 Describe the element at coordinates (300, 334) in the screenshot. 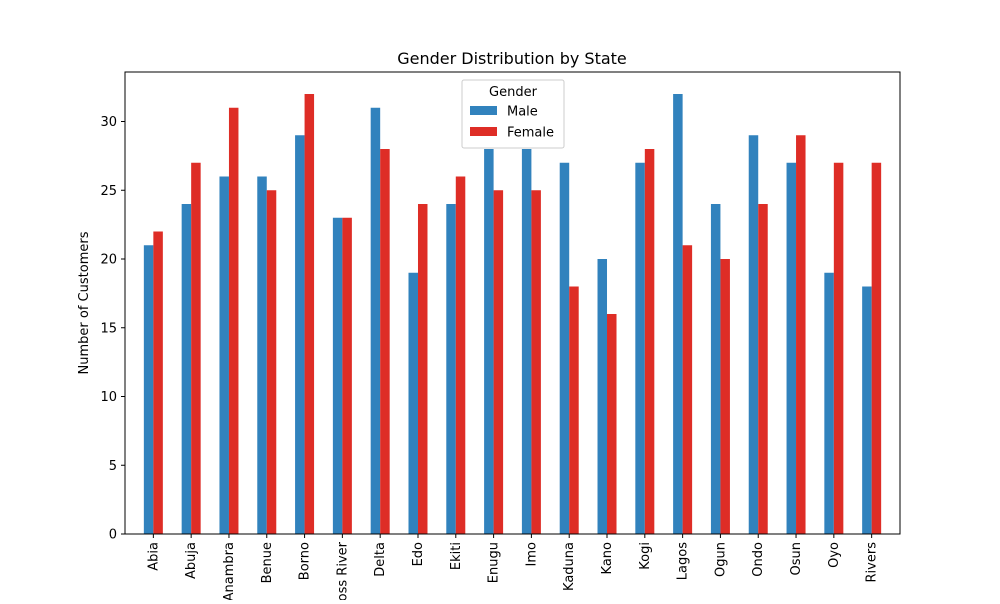

I see `bar-male-borno` at that location.